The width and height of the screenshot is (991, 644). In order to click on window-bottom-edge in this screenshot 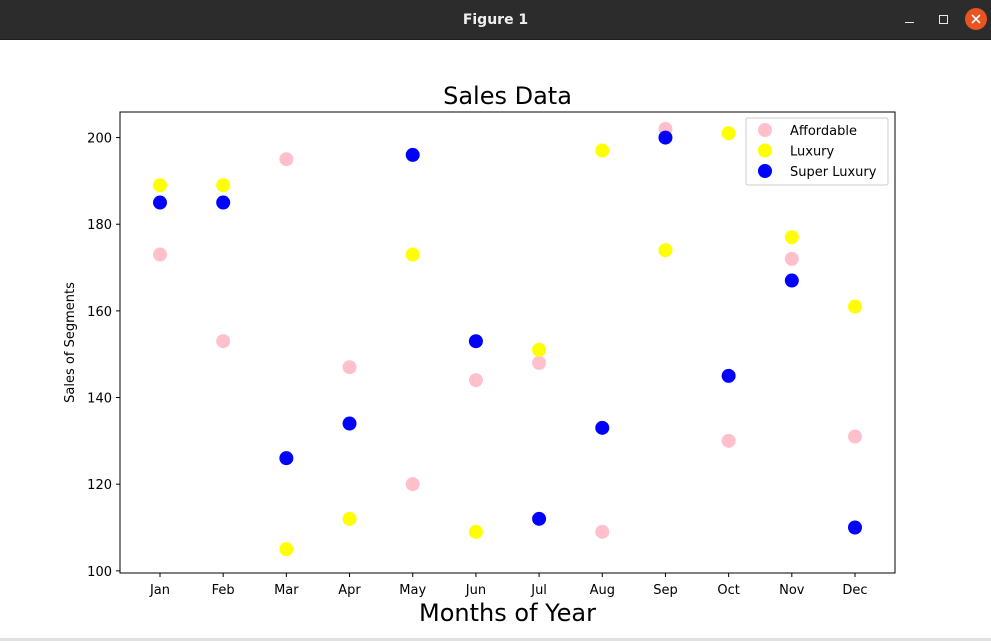, I will do `click(495, 639)`.